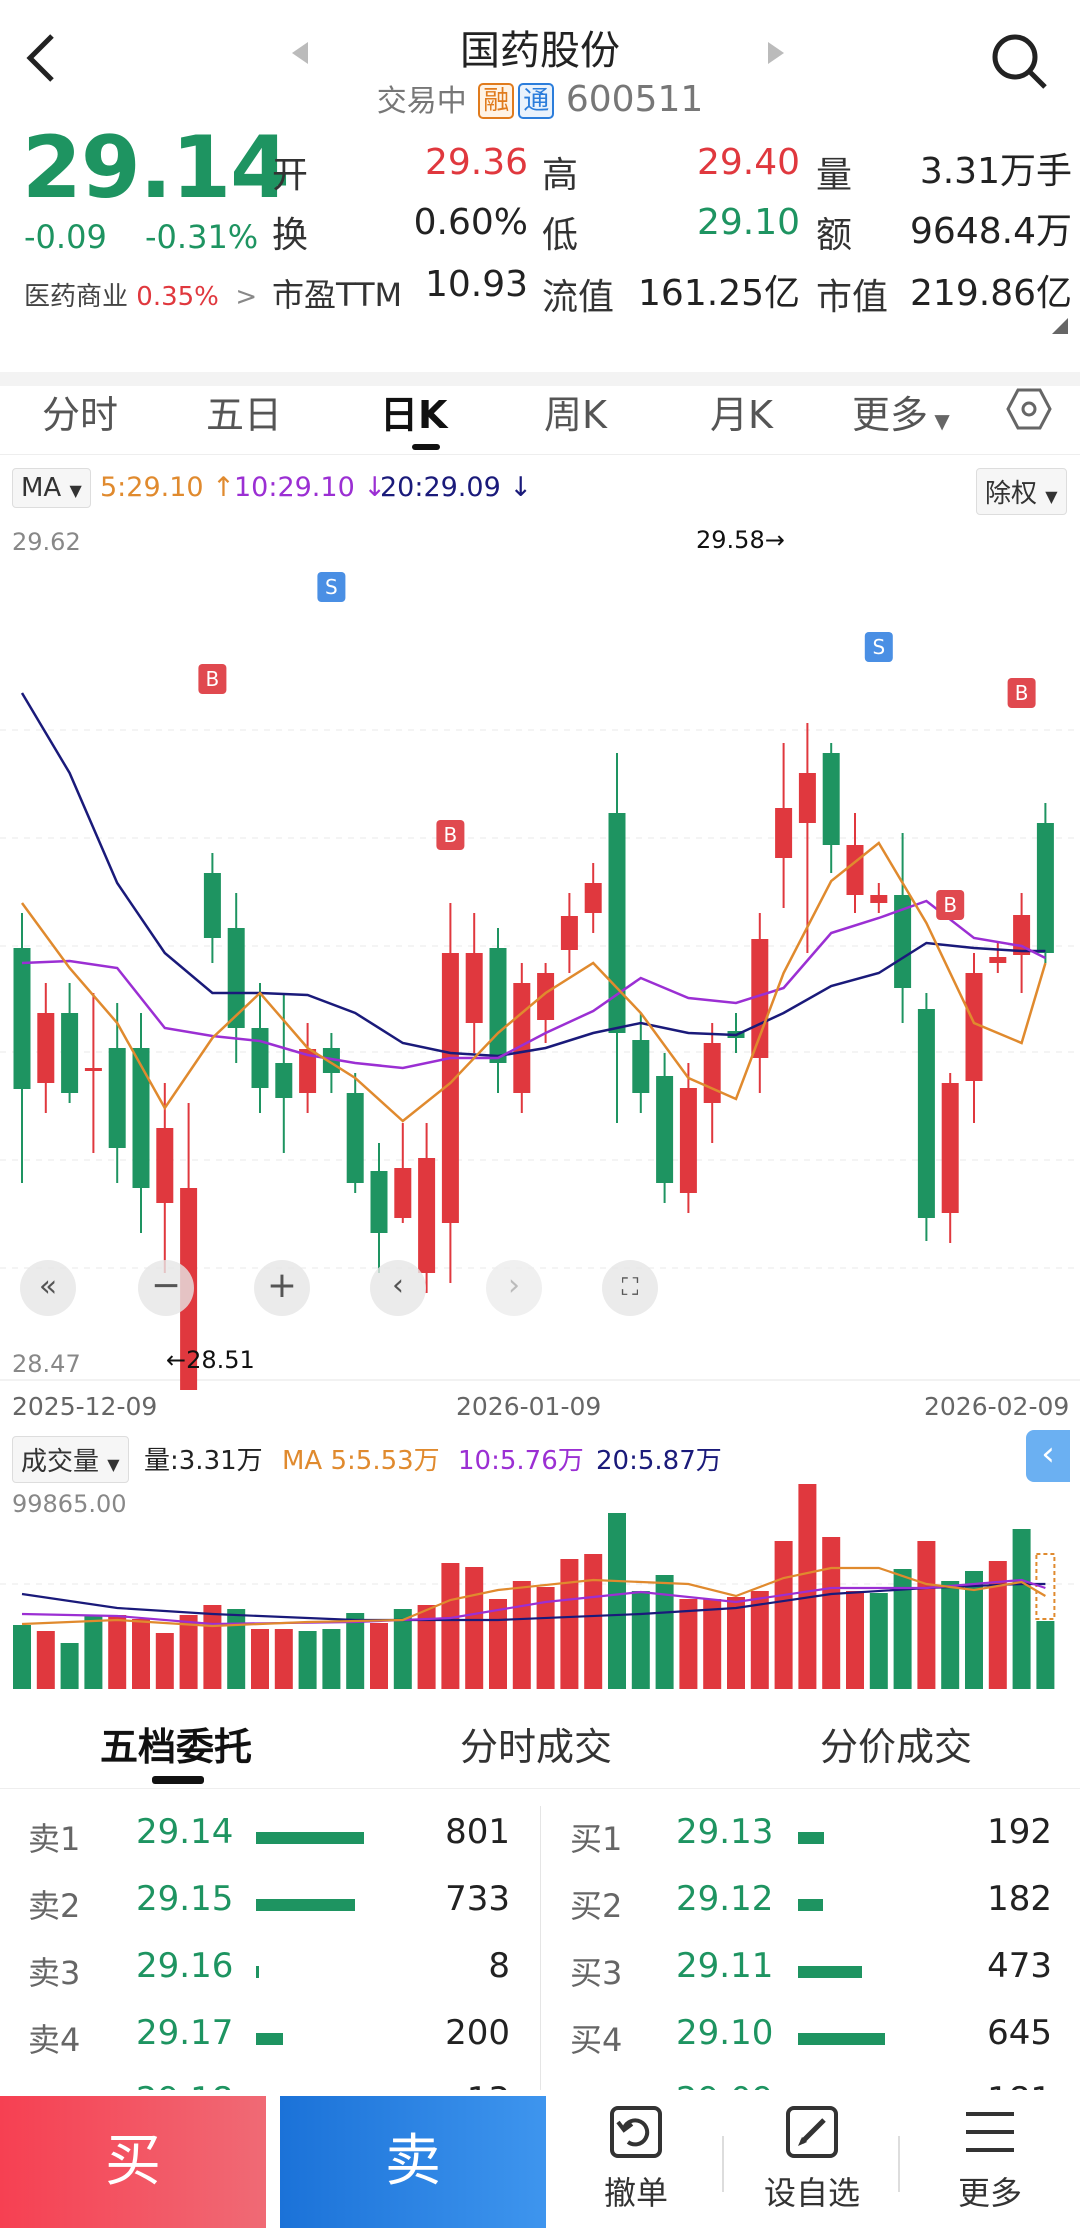  What do you see at coordinates (834, 235) in the screenshot?
I see `amount-label: 额` at bounding box center [834, 235].